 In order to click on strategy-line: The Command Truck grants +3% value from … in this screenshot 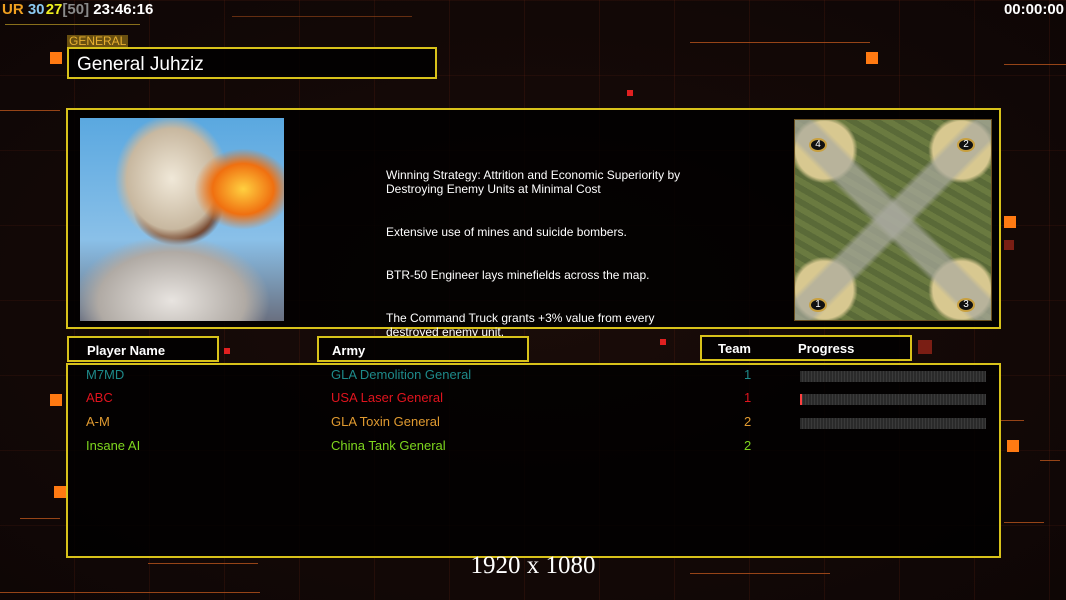, I will do `click(520, 325)`.